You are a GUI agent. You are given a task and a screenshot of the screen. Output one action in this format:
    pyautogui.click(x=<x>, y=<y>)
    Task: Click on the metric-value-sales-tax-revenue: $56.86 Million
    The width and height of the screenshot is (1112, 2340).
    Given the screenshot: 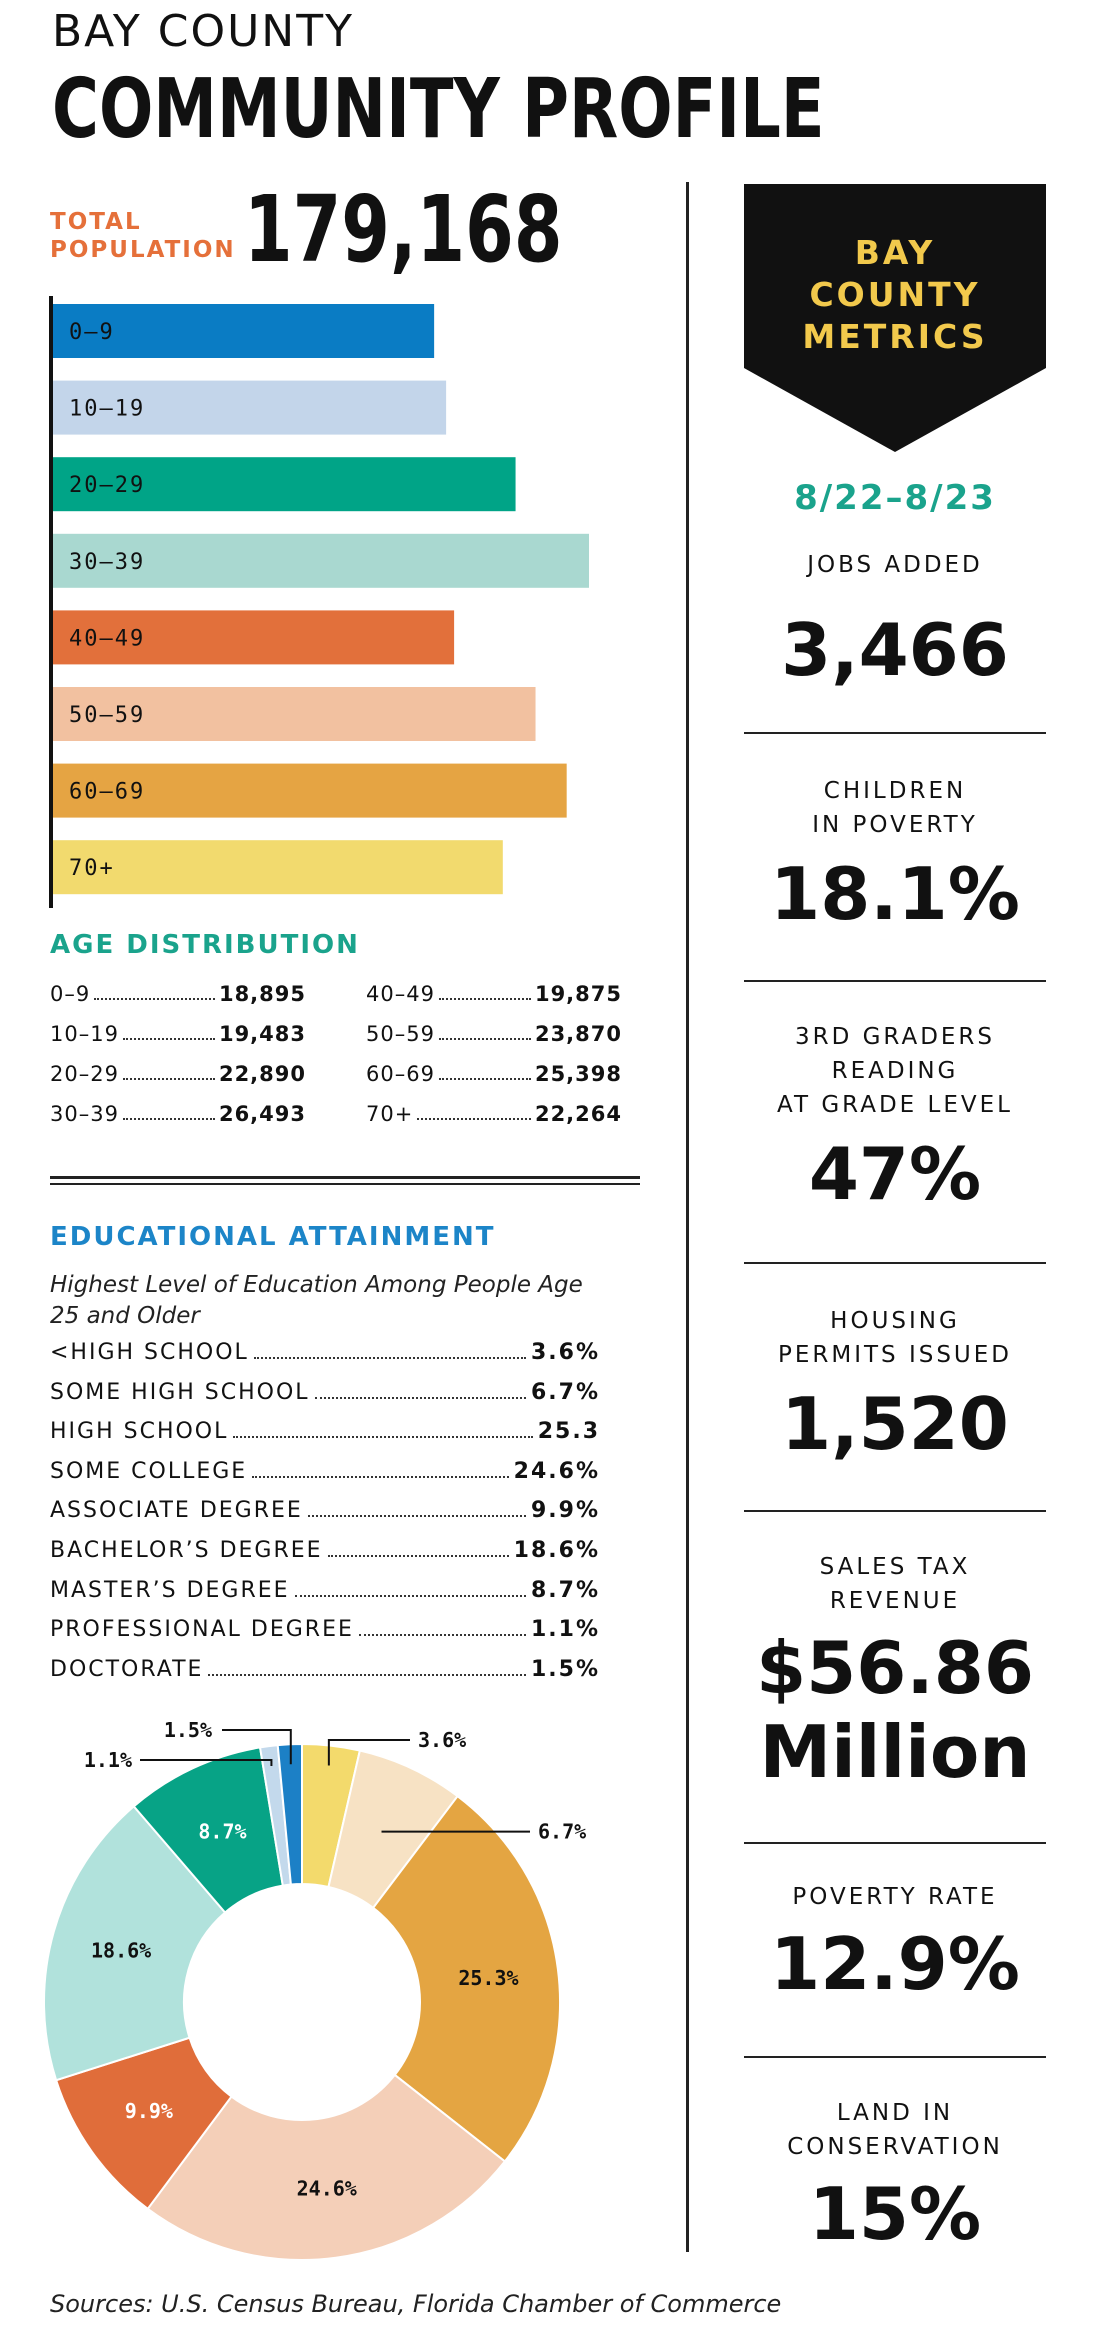 What is the action you would take?
    pyautogui.click(x=895, y=1710)
    